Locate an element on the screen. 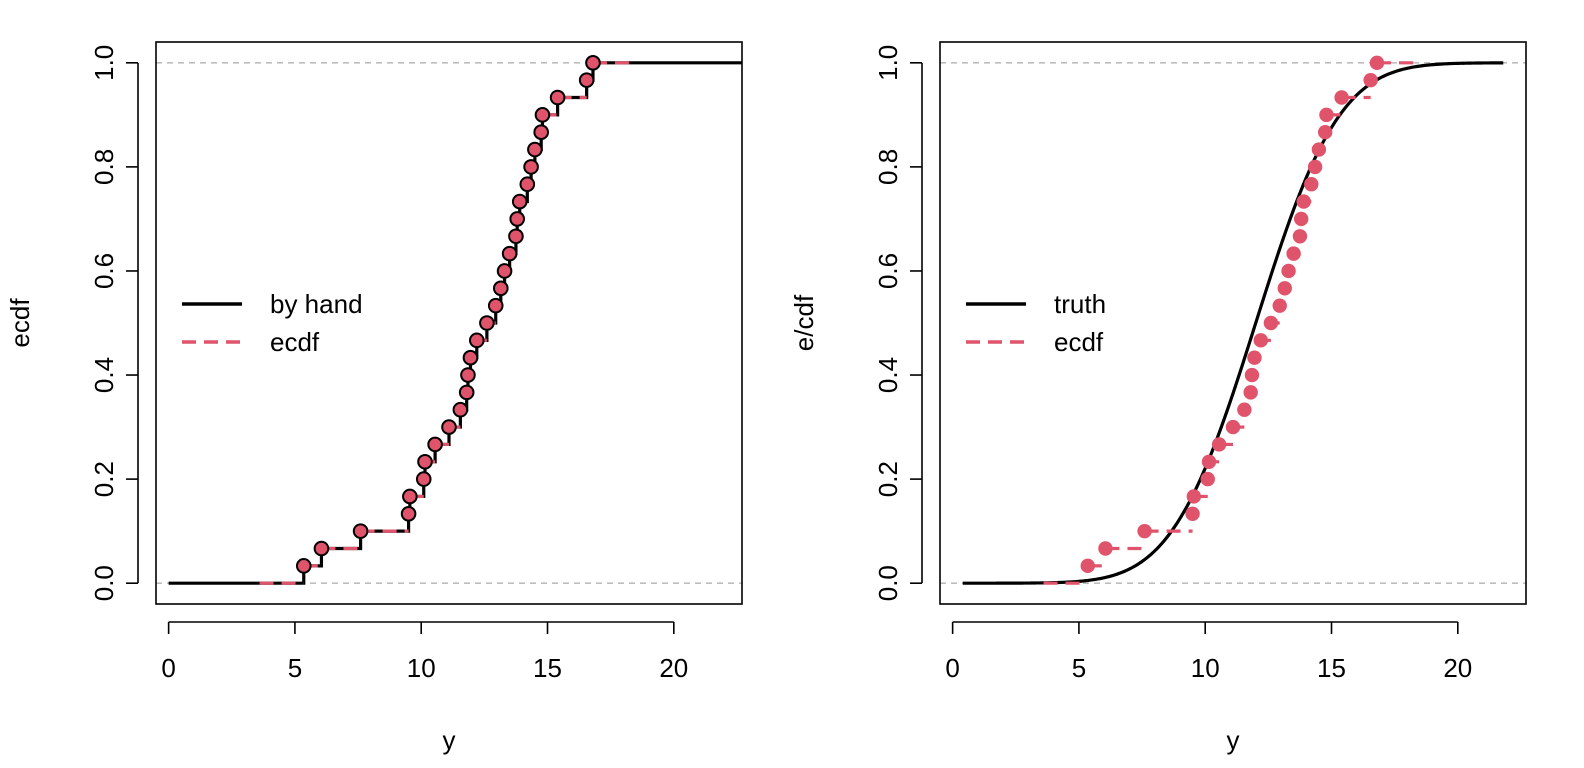 This screenshot has width=1584, height=768. y-axis-title: ecdf is located at coordinates (20, 323).